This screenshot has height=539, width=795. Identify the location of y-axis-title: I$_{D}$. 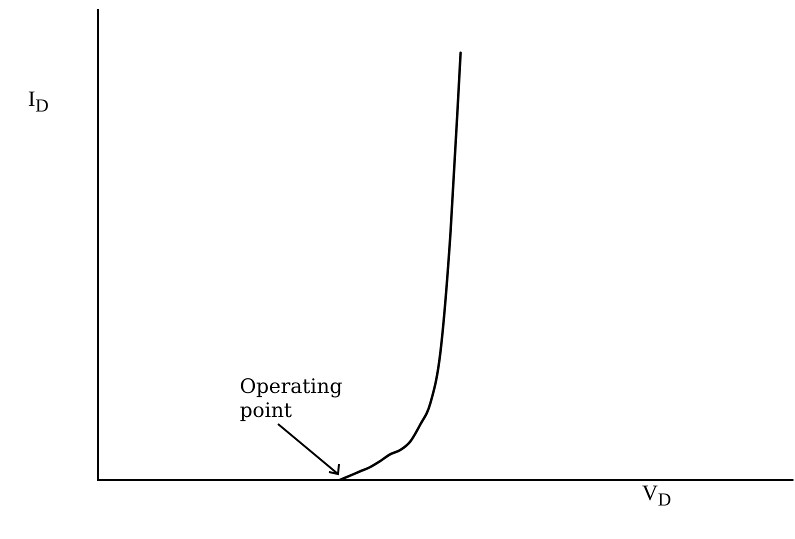
(38, 101).